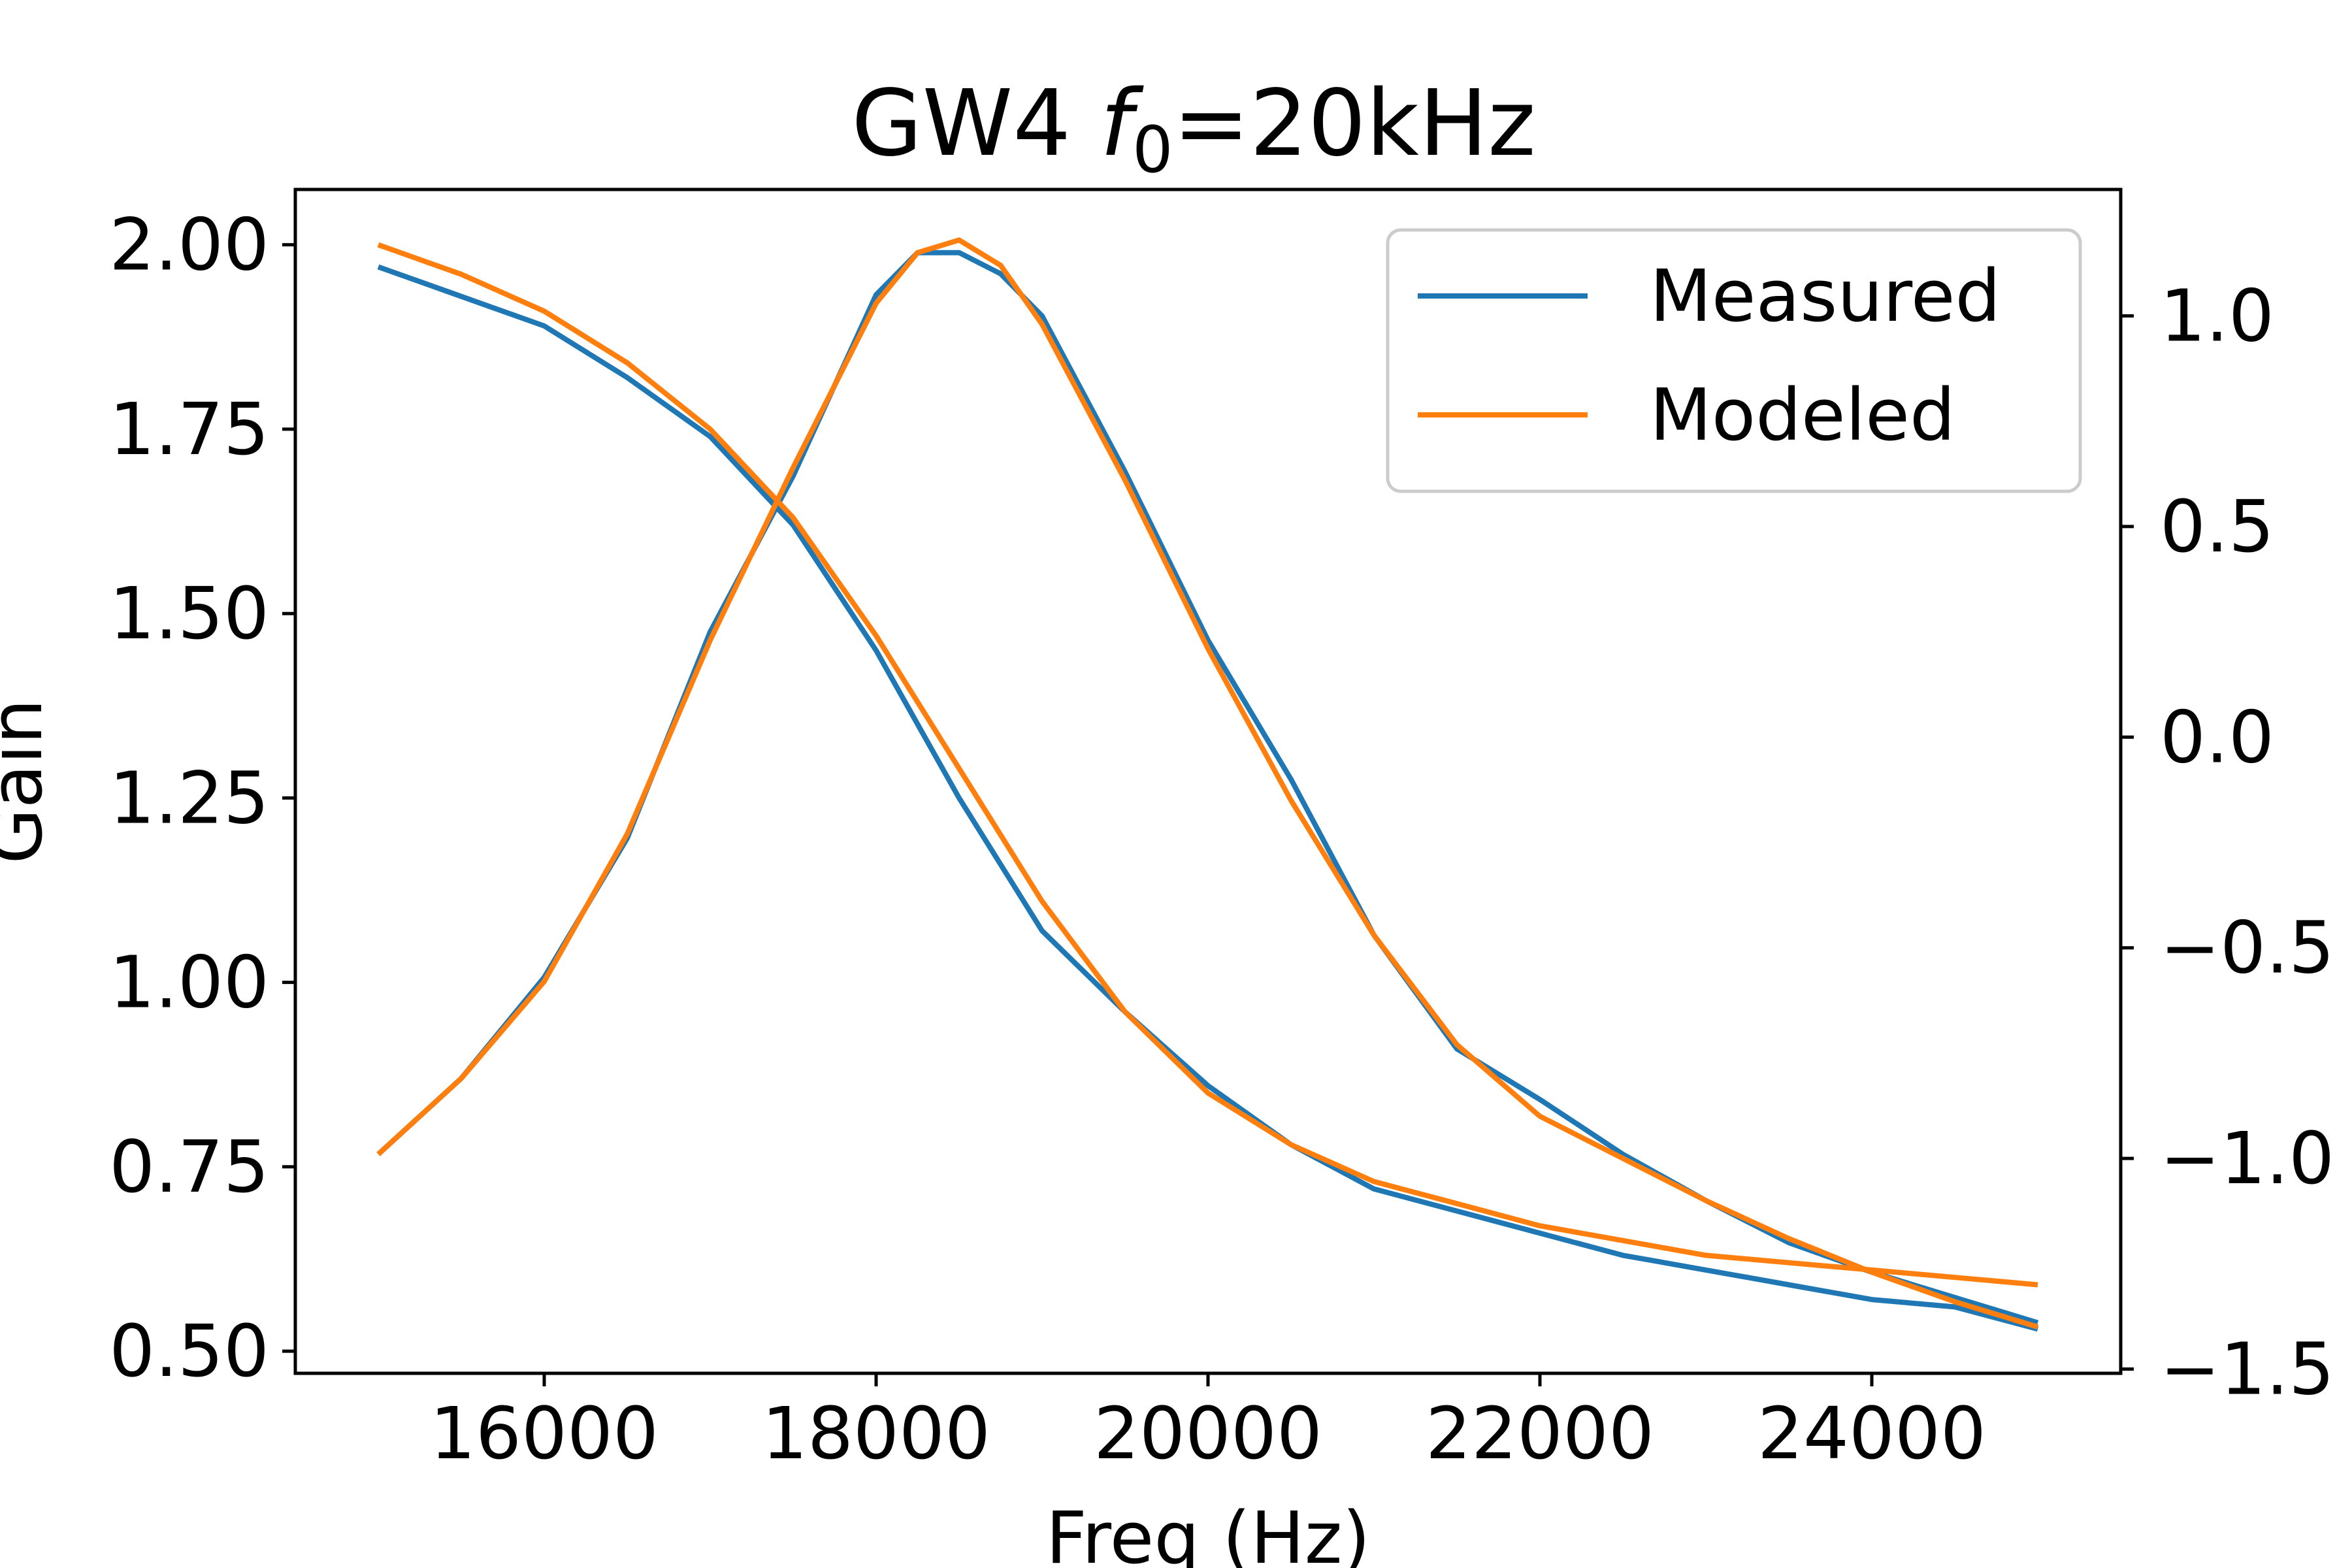 Image resolution: width=2352 pixels, height=1568 pixels. What do you see at coordinates (2247, 948) in the screenshot?
I see `y-right-tick-label: −0.5` at bounding box center [2247, 948].